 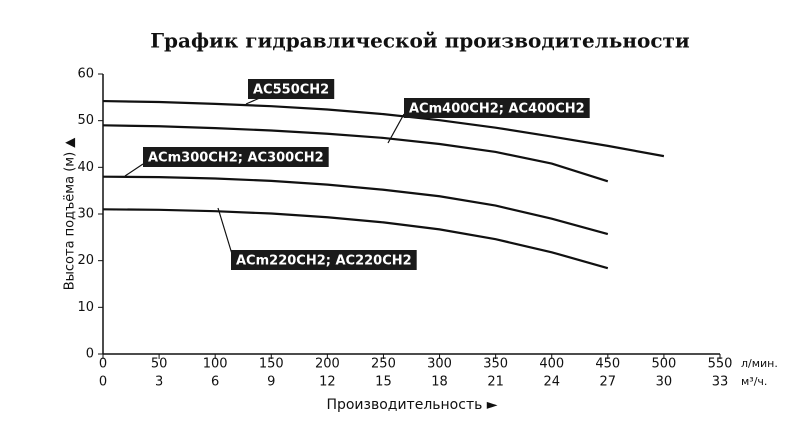 What do you see at coordinates (90, 354) in the screenshot?
I see `y-tick-label: 0` at bounding box center [90, 354].